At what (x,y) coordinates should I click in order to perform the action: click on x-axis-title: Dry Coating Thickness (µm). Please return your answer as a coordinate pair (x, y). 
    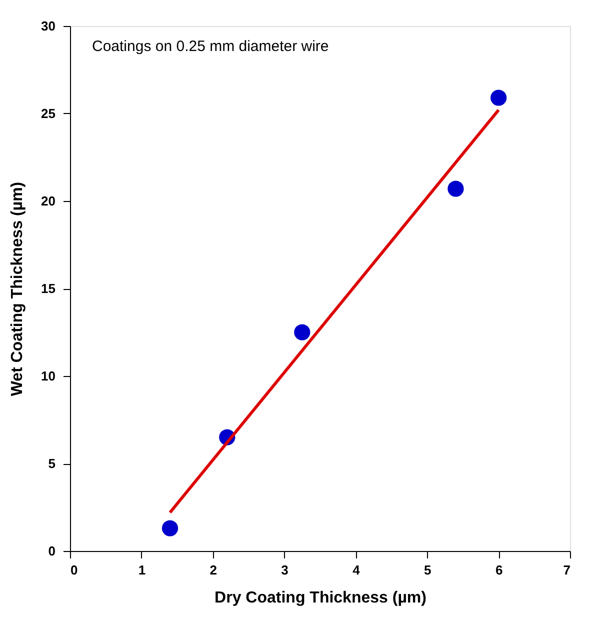
    Looking at the image, I should click on (320, 598).